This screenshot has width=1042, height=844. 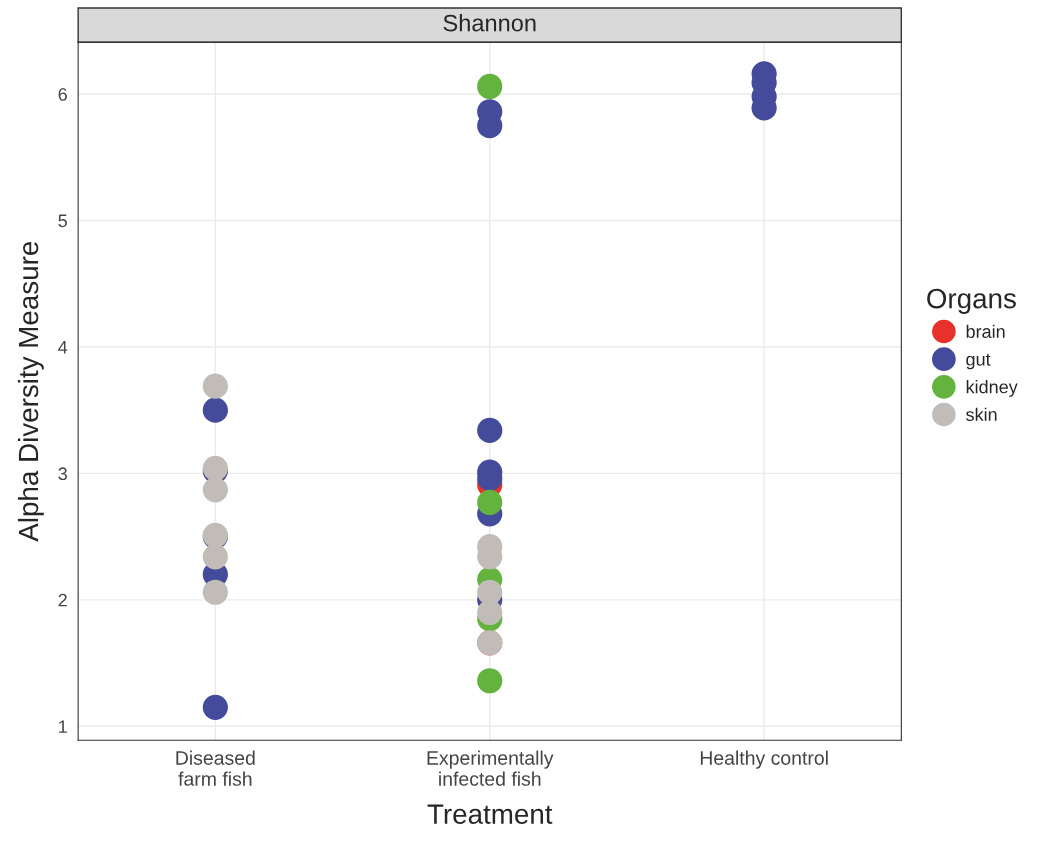 I want to click on y-tick-label: 1, so click(x=63, y=726).